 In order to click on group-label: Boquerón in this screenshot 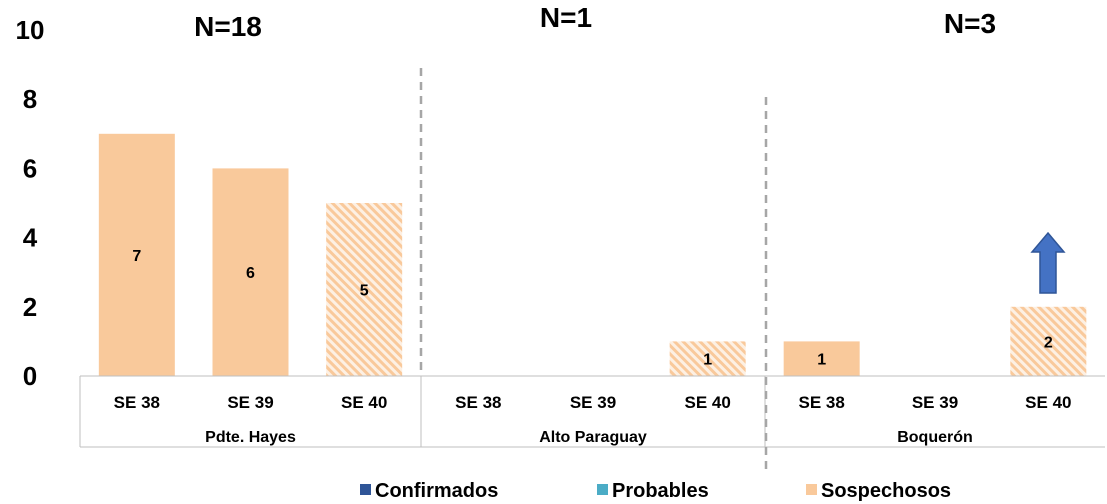, I will do `click(935, 437)`.